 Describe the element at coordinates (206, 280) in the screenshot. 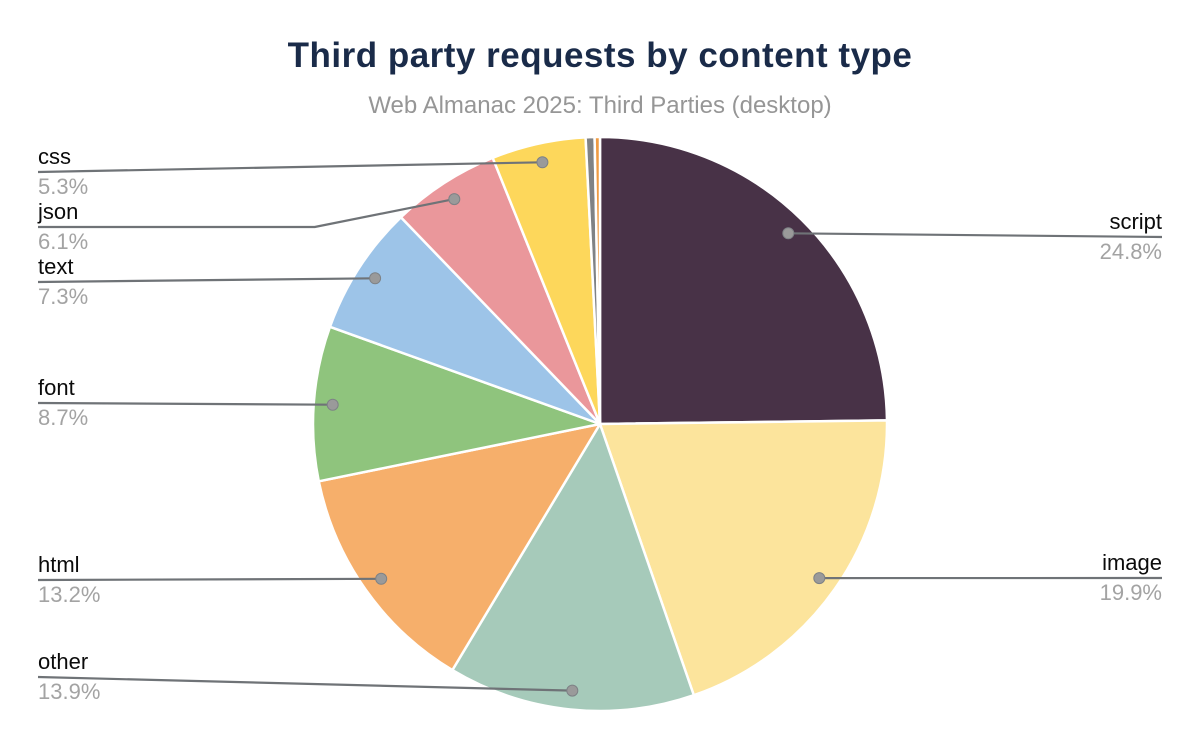

I see `leader-line-text` at that location.